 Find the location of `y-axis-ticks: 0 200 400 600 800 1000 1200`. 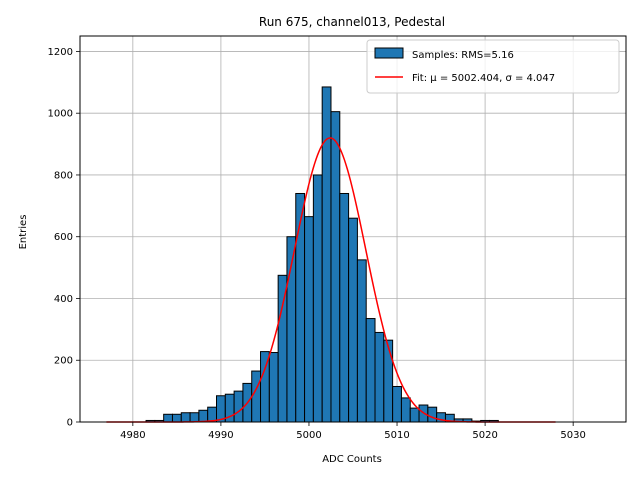

y-axis-ticks: 0 200 400 600 800 1000 1200 is located at coordinates (64, 238).